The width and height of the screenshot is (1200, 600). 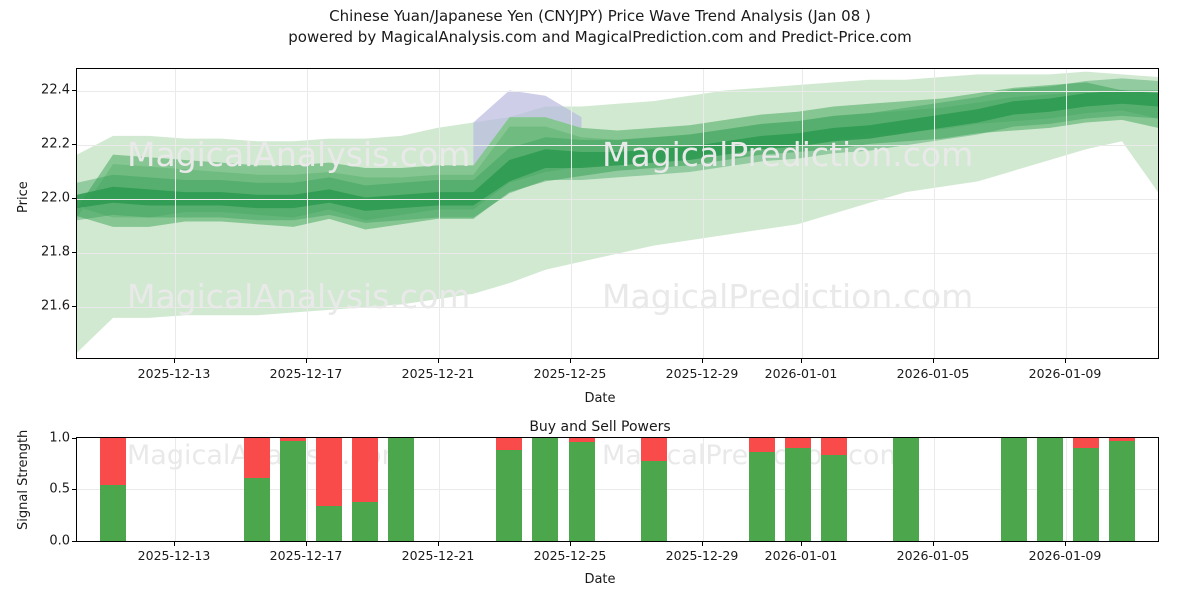 I want to click on xtick-price-0: 2025-12-13, so click(x=174, y=373).